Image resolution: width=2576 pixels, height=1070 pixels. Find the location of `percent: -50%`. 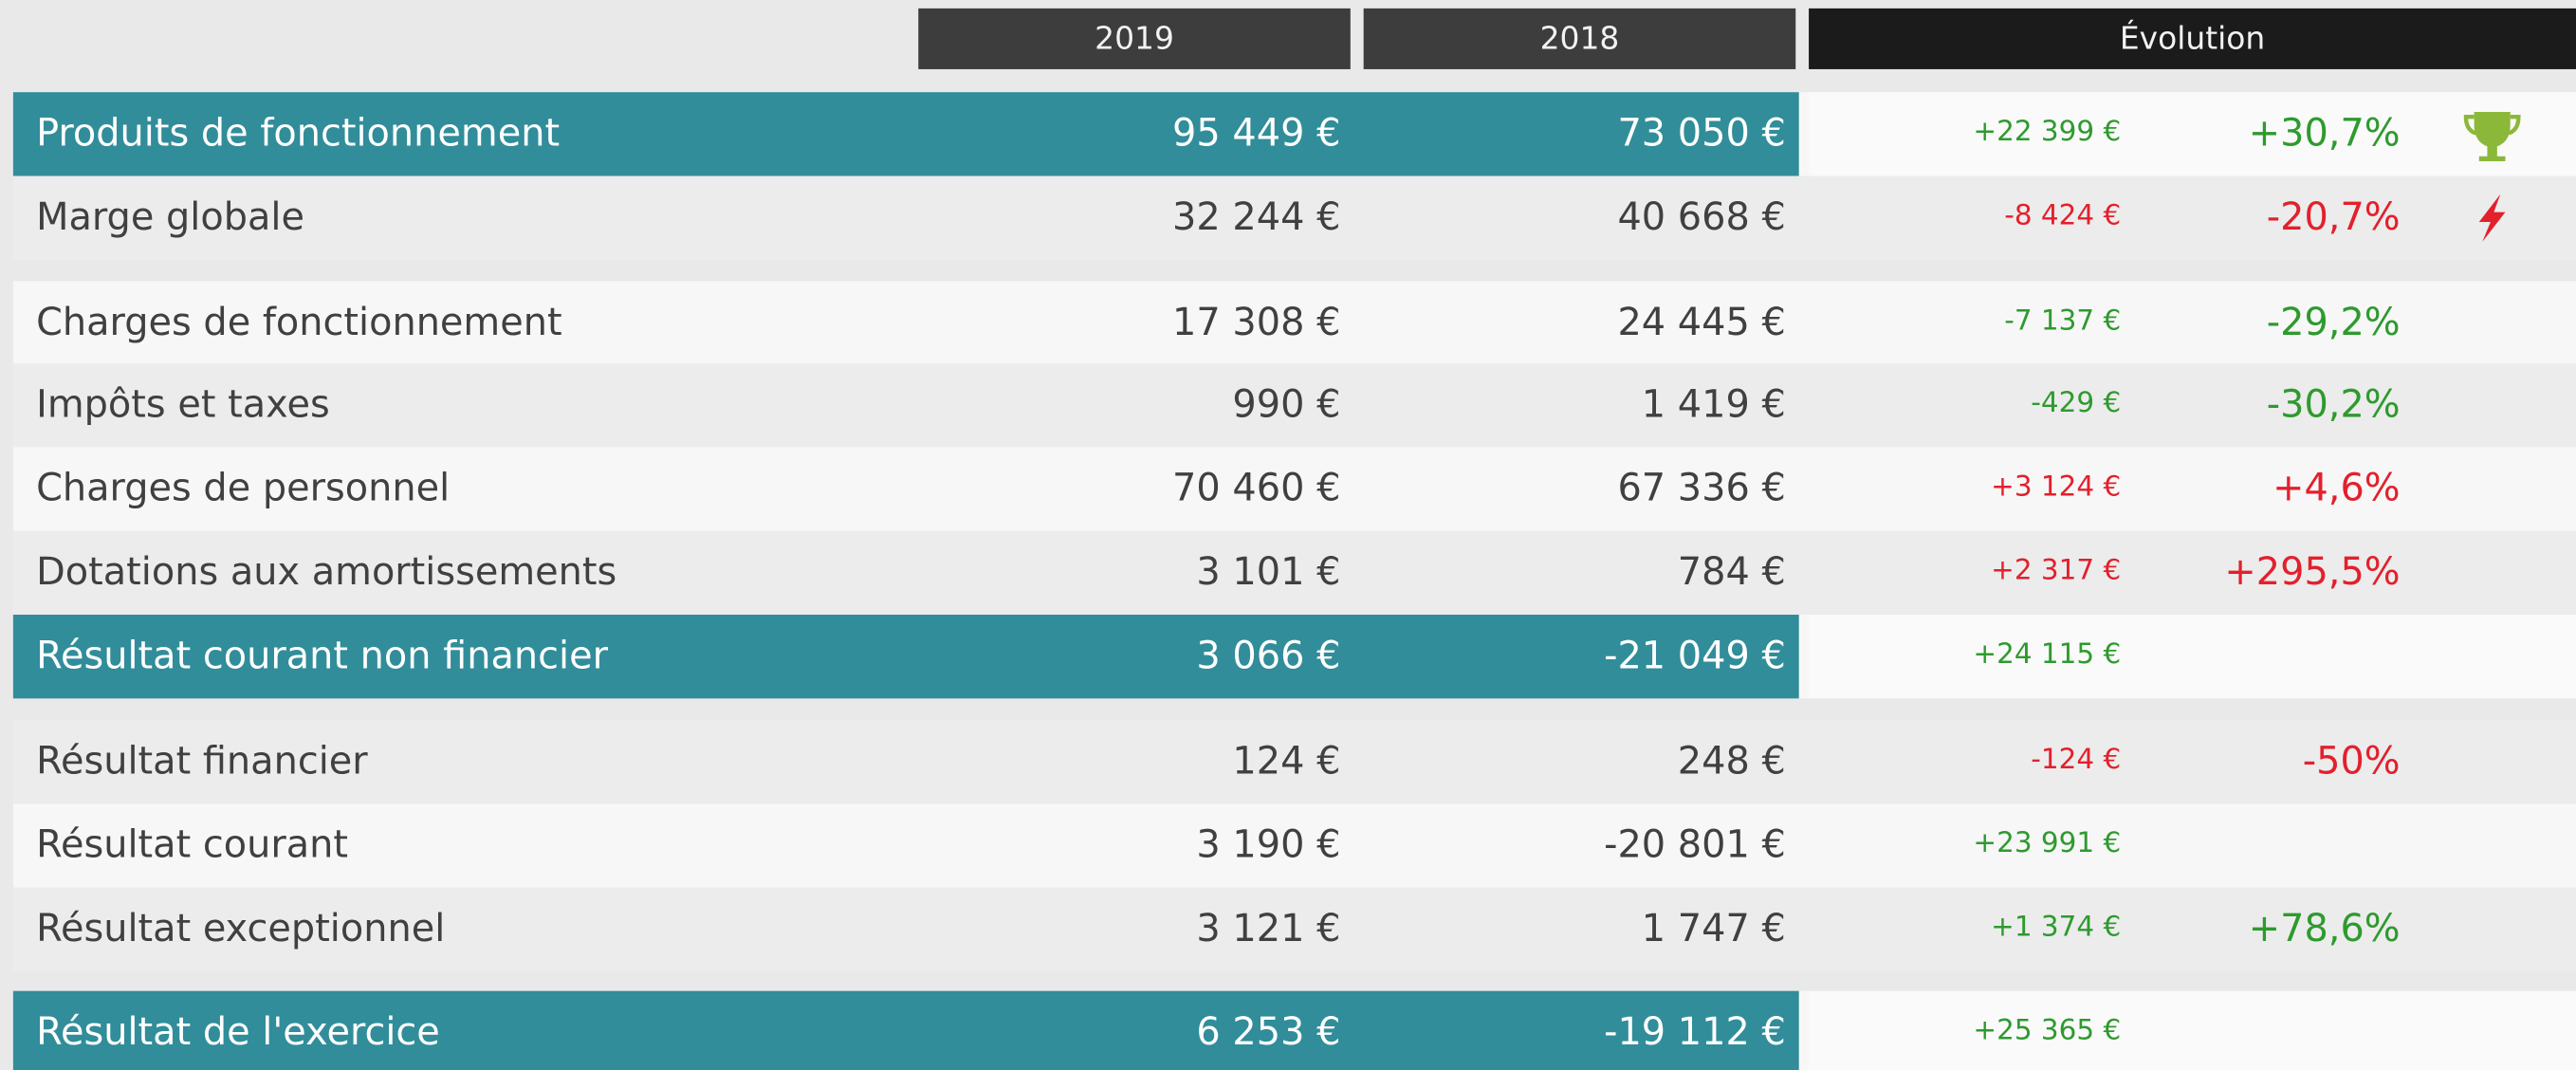

percent: -50% is located at coordinates (2352, 761).